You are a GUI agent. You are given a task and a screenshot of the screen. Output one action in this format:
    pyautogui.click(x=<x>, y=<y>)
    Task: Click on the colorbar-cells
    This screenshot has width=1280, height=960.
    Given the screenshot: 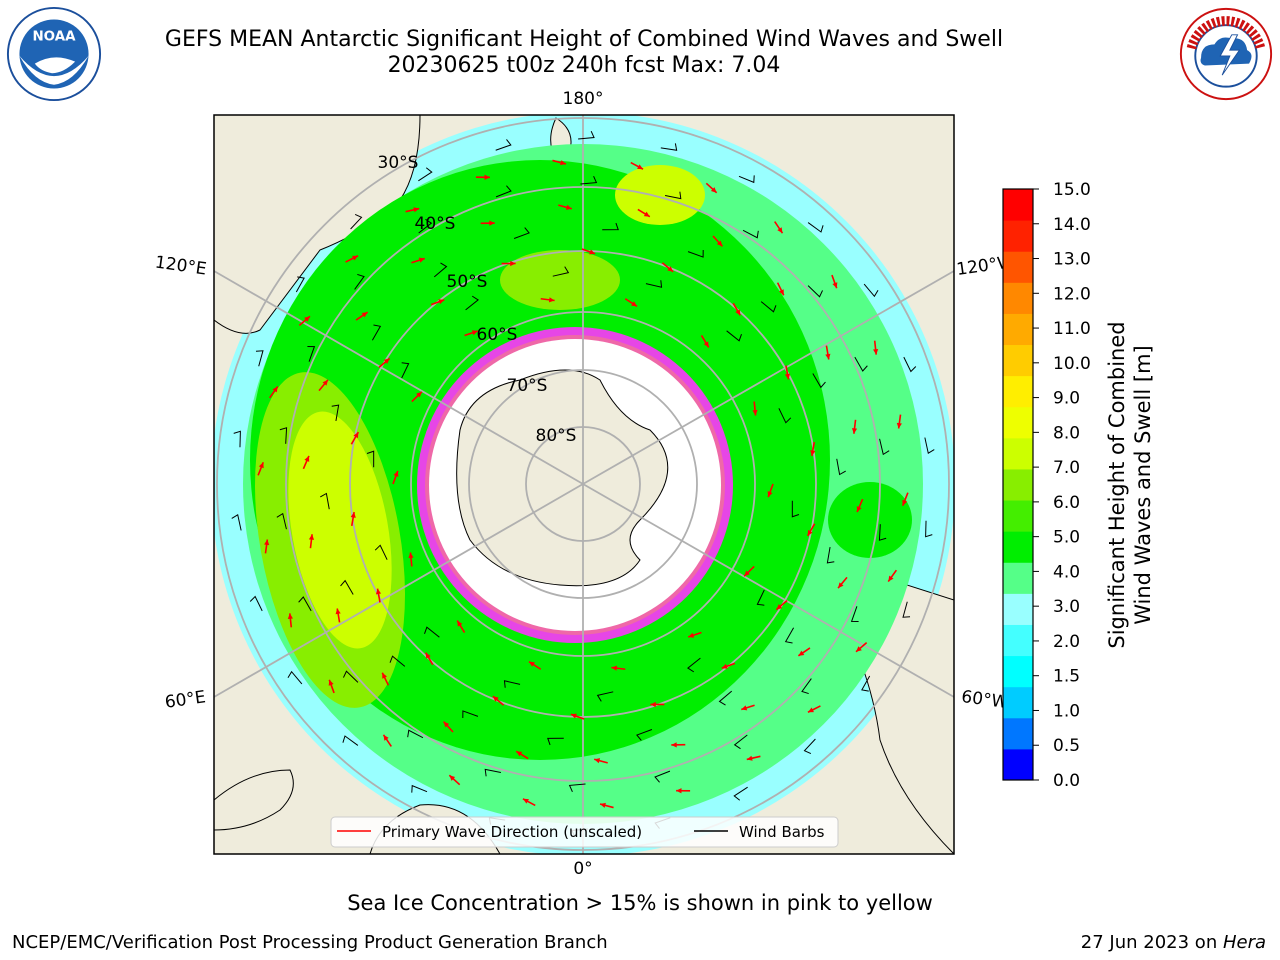 What is the action you would take?
    pyautogui.click(x=1018, y=485)
    